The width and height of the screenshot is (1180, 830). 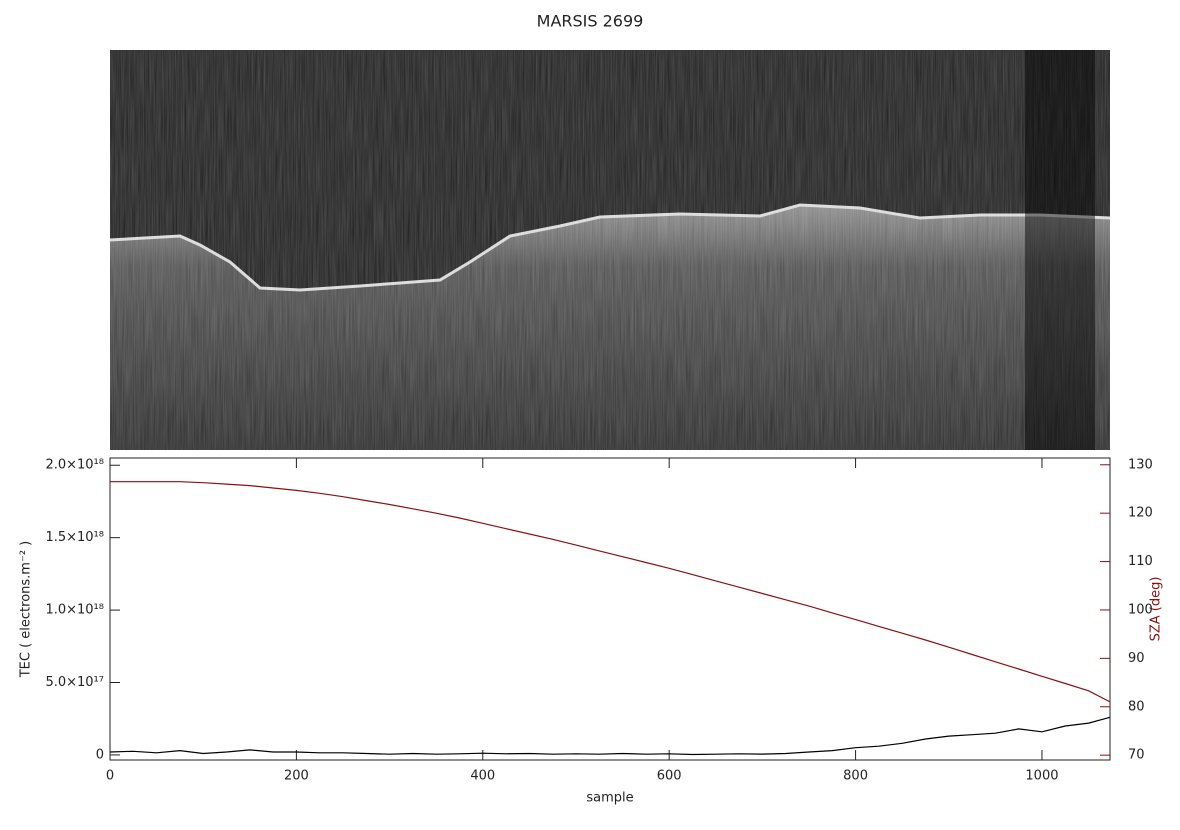 What do you see at coordinates (1156, 609) in the screenshot?
I see `y2-axis-label: SZA (deg)` at bounding box center [1156, 609].